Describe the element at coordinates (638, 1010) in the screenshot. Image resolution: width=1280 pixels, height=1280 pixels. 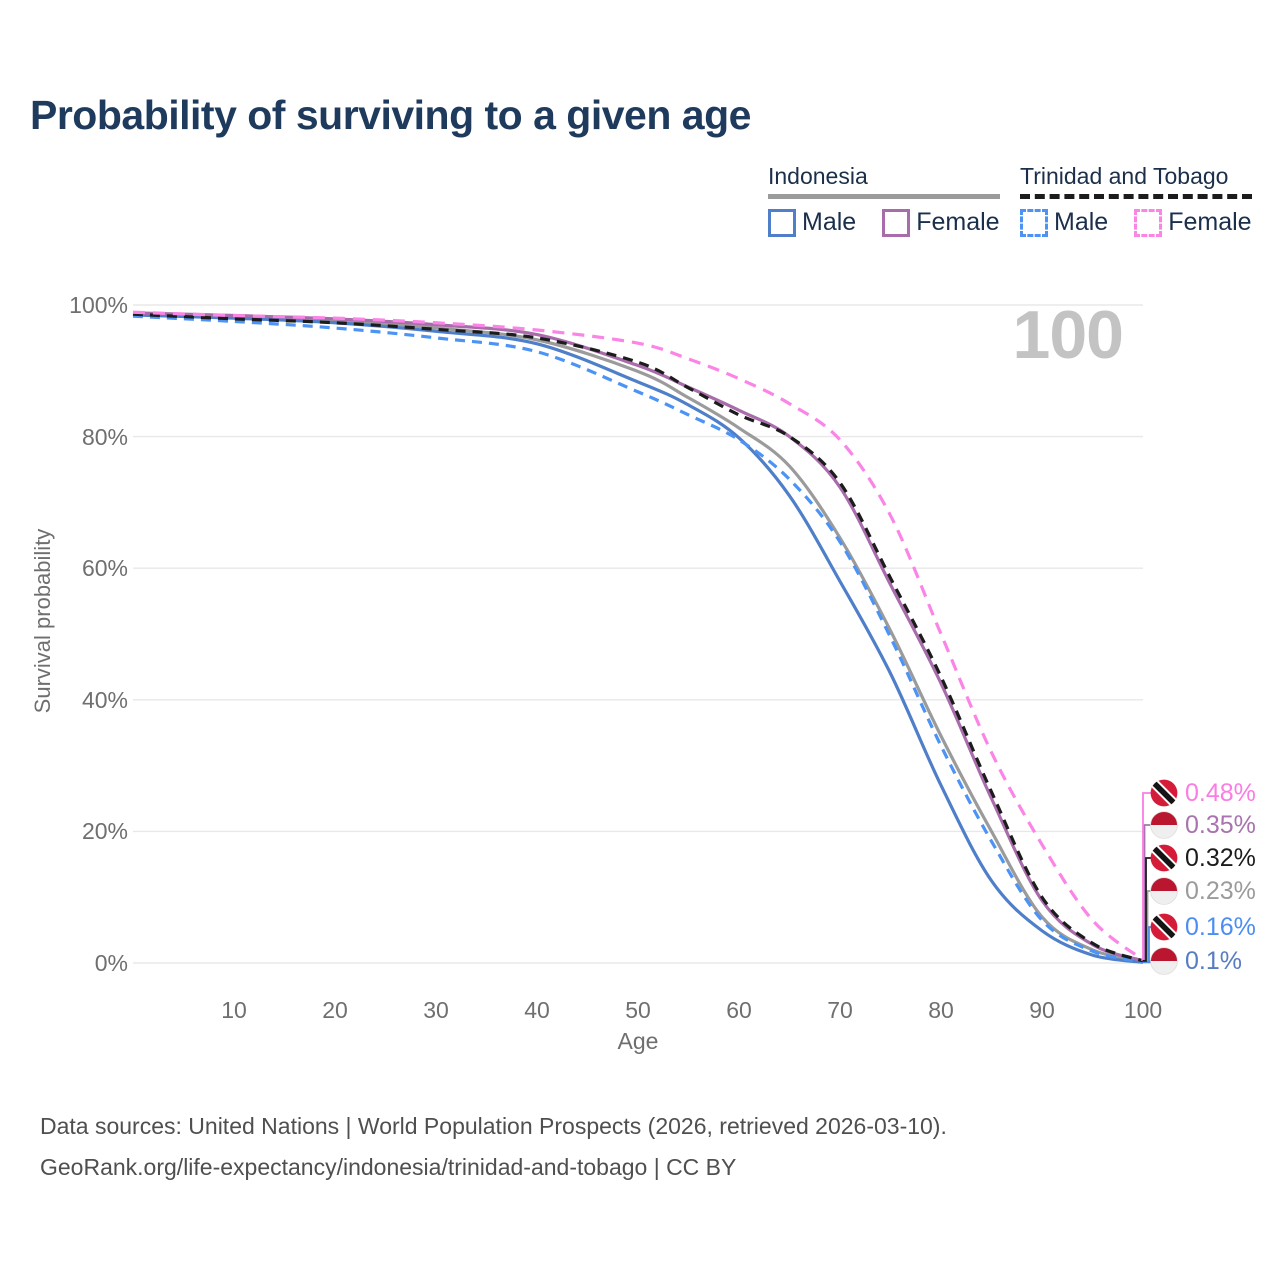
I see `x-tick-50: 50` at that location.